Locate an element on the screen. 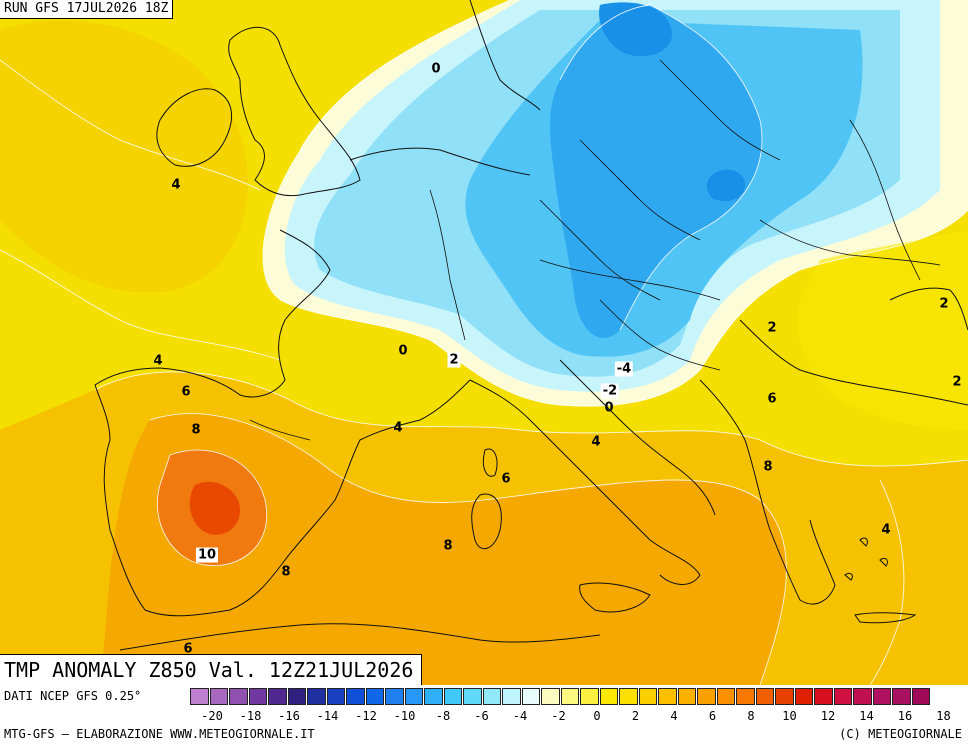 This screenshot has height=745, width=968. scale-tick-label: -16 is located at coordinates (289, 716).